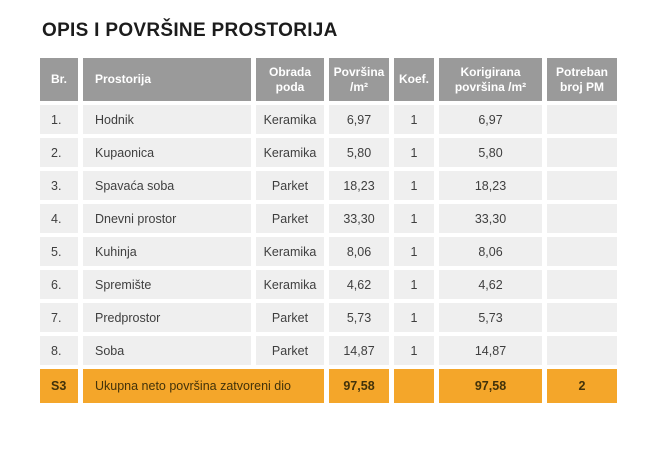 The height and width of the screenshot is (455, 668). What do you see at coordinates (490, 185) in the screenshot?
I see `cell-korigirana: 18,23` at bounding box center [490, 185].